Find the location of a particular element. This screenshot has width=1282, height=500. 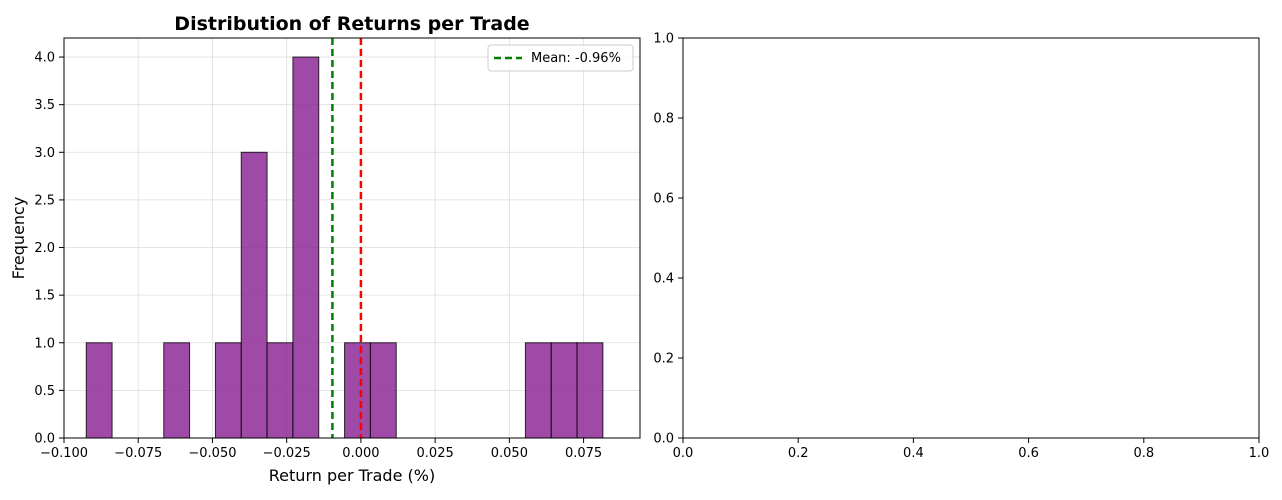

x-tick-label: −0.100 is located at coordinates (64, 453).